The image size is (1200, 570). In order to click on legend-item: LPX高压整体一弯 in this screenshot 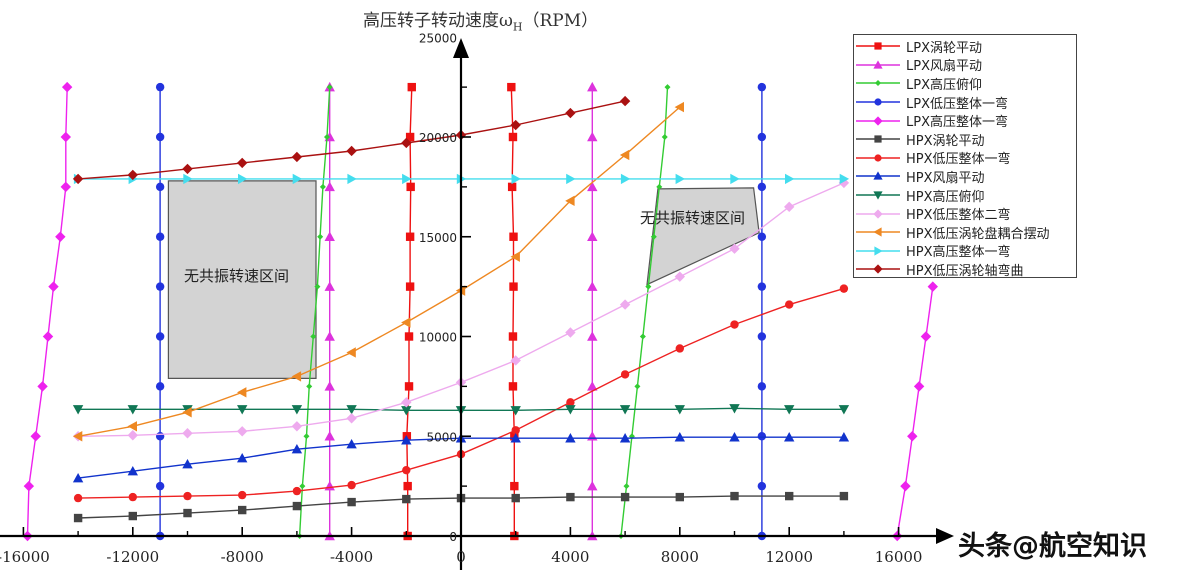, I will do `click(965, 120)`.